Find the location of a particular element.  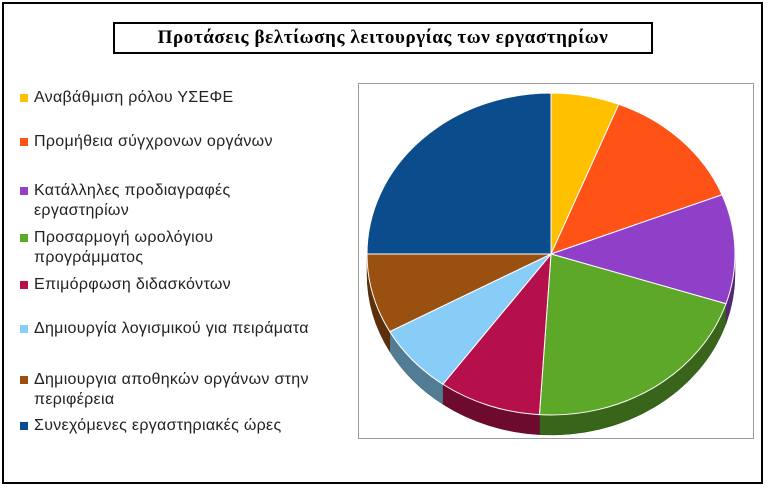

legend-label: Συνεχόμενες εργαστηριακές ώρες is located at coordinates (158, 425).